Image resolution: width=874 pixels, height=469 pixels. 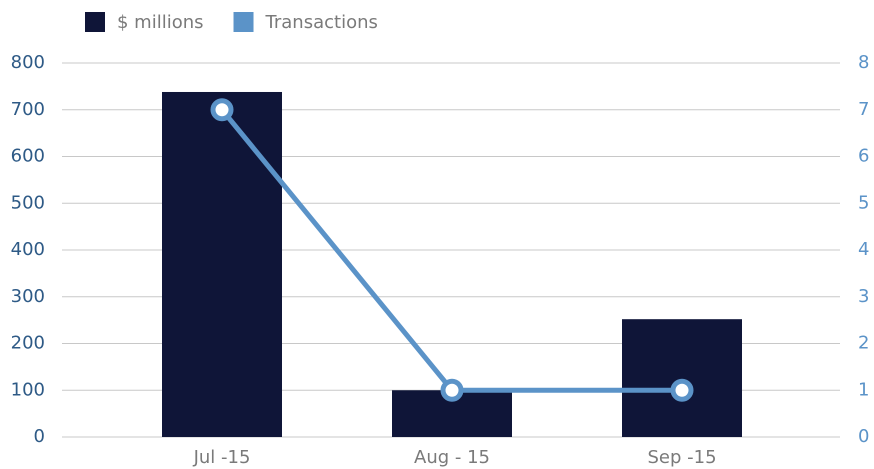 What do you see at coordinates (681, 457) in the screenshot?
I see `x-tick-label: Sep -15` at bounding box center [681, 457].